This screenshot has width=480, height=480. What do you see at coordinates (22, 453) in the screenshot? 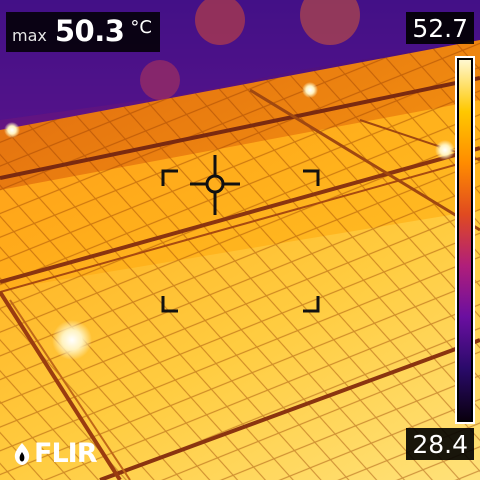
I see `flir-flame-icon` at bounding box center [22, 453].